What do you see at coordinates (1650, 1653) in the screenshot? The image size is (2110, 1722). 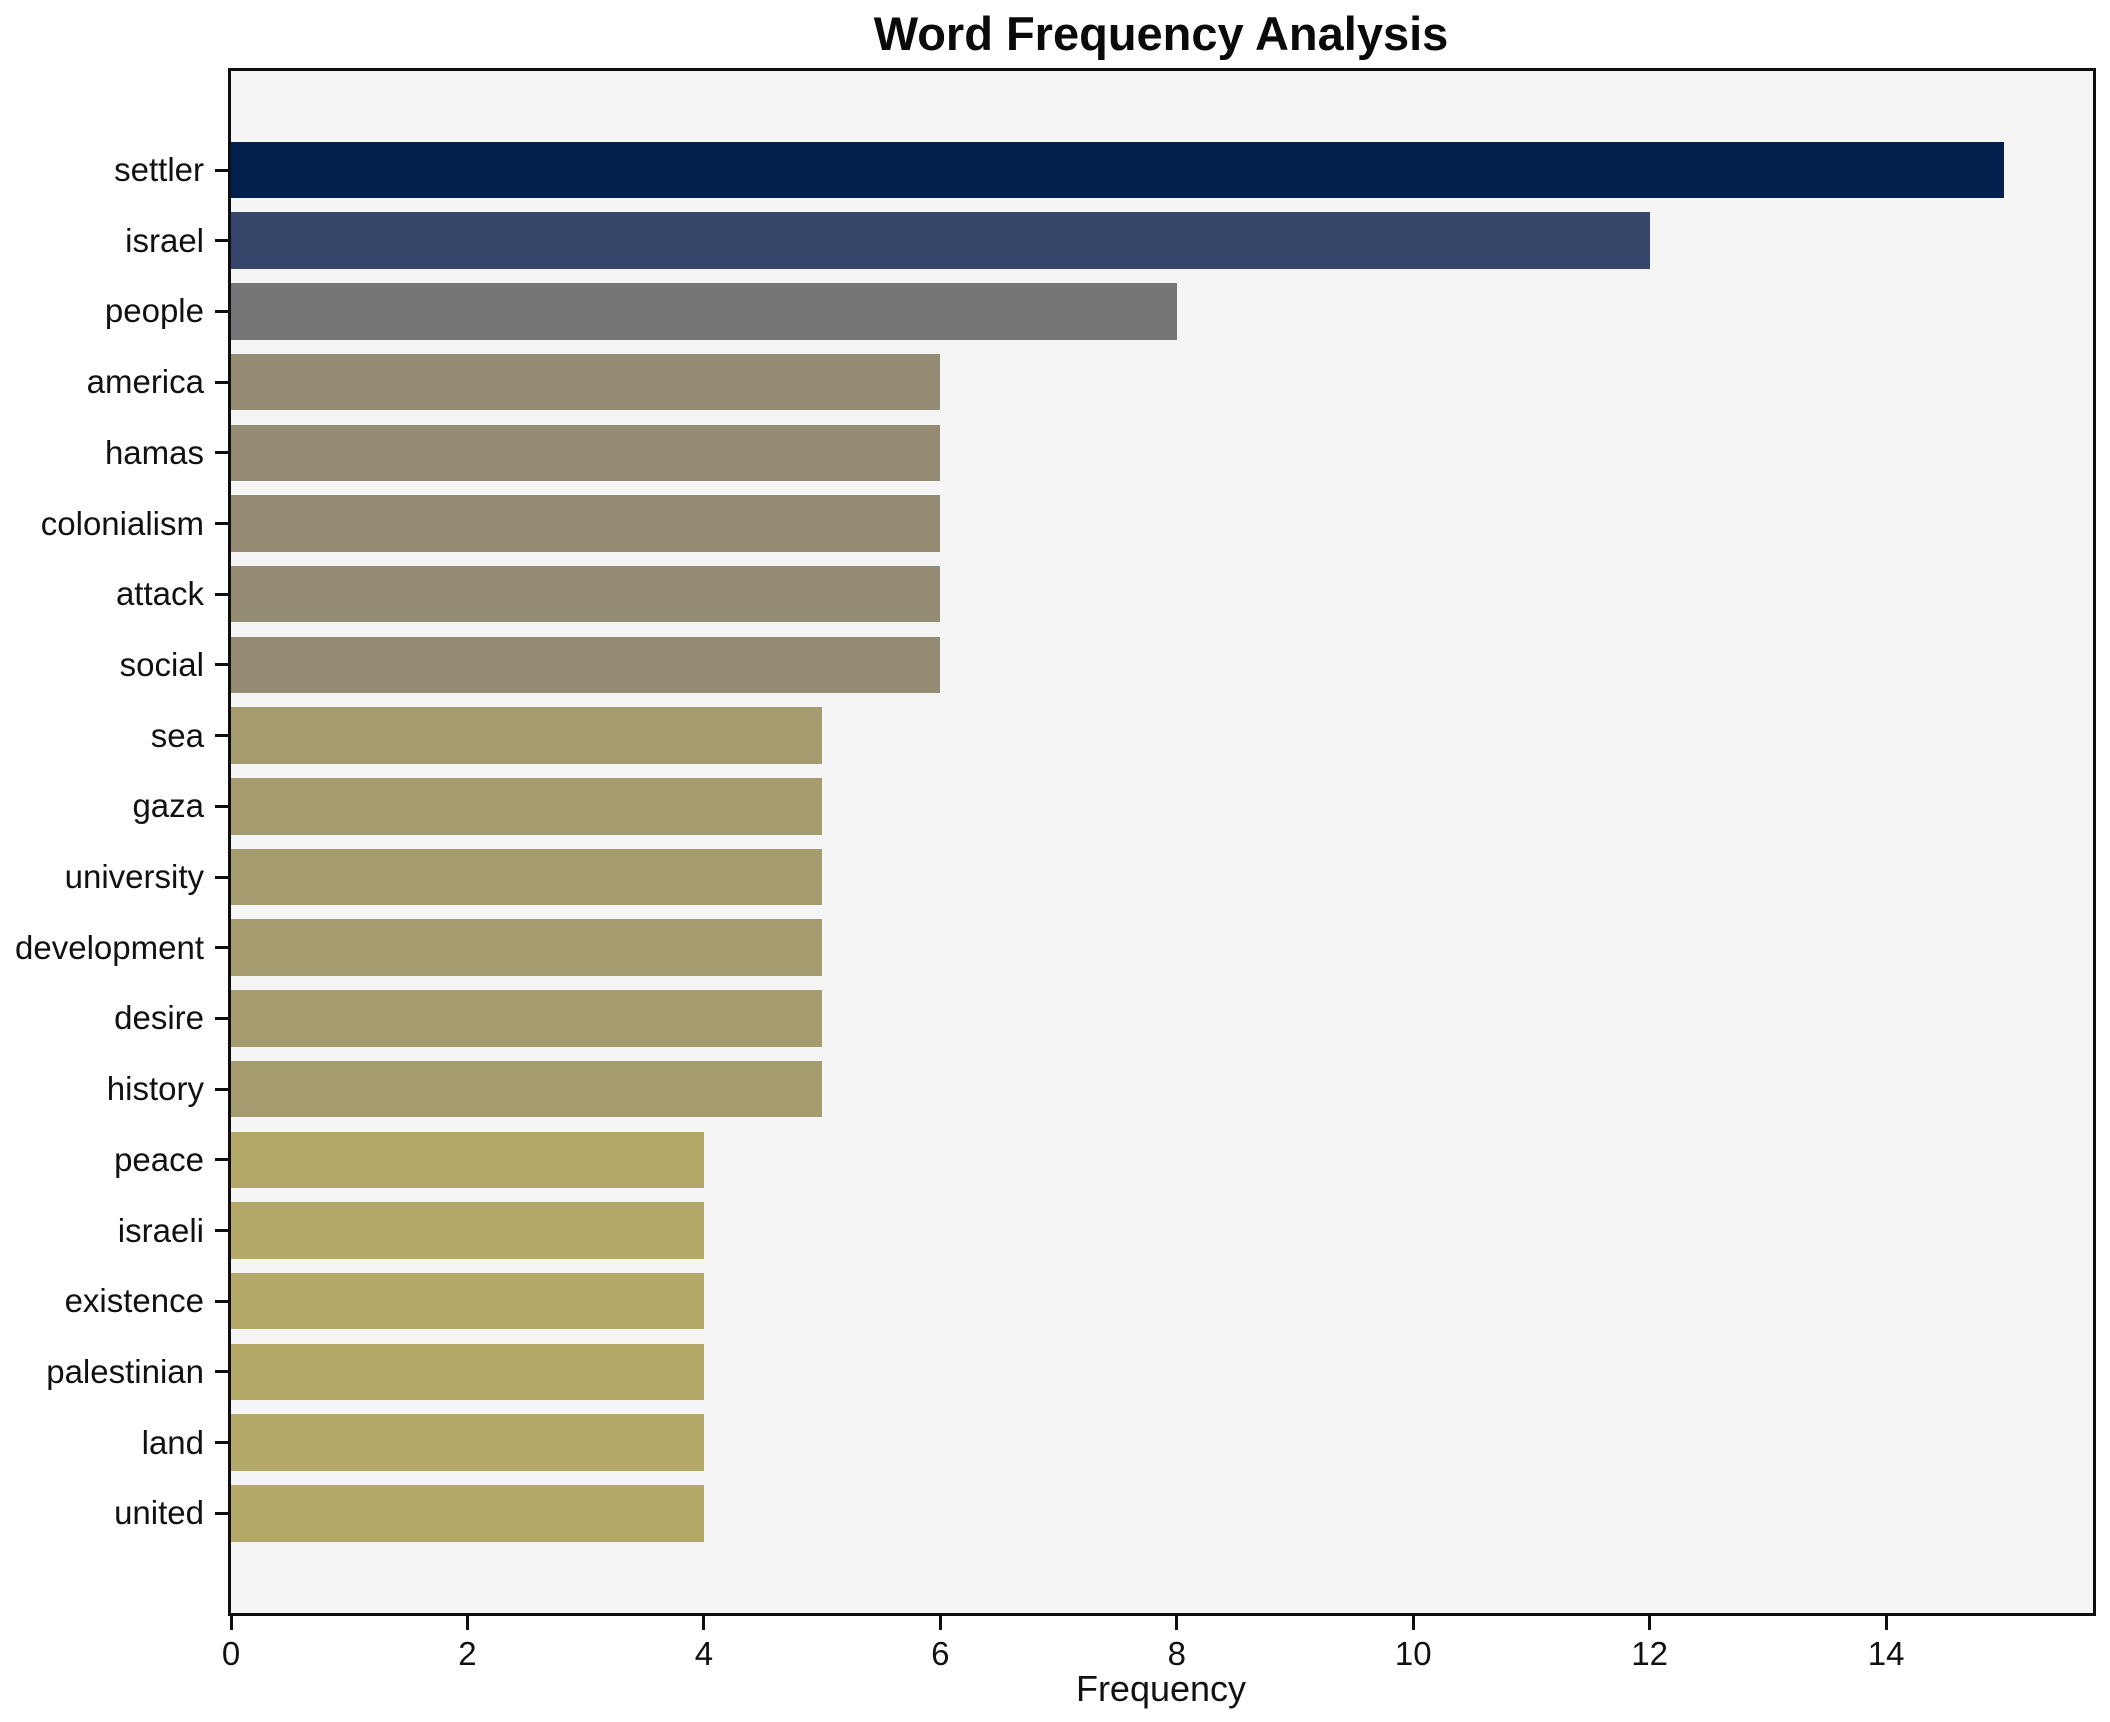 I see `x-tick-label: 12` at bounding box center [1650, 1653].